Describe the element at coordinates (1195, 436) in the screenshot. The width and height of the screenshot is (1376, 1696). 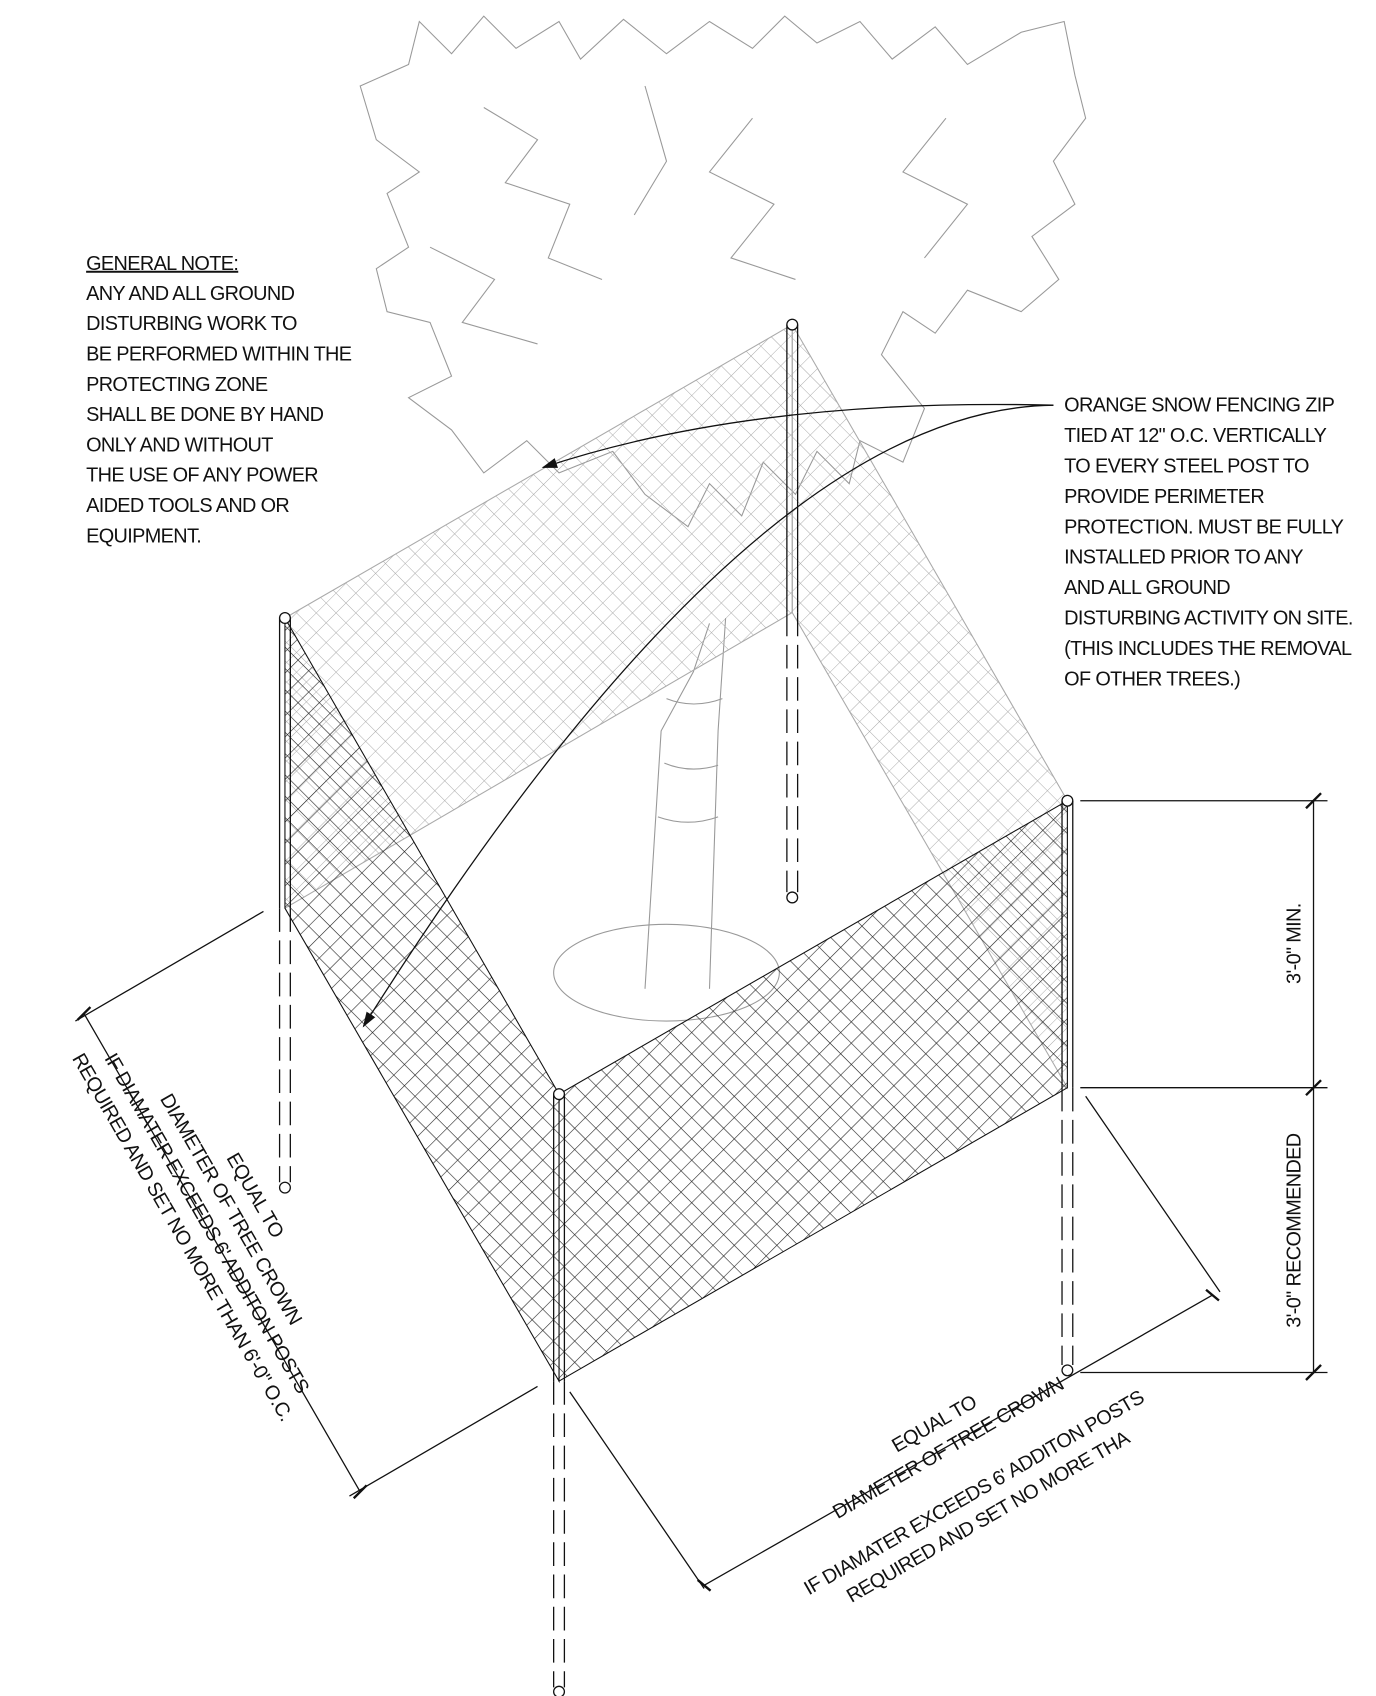
I see `callout-line: TIED AT 12" O.C. VERTICALLY` at that location.